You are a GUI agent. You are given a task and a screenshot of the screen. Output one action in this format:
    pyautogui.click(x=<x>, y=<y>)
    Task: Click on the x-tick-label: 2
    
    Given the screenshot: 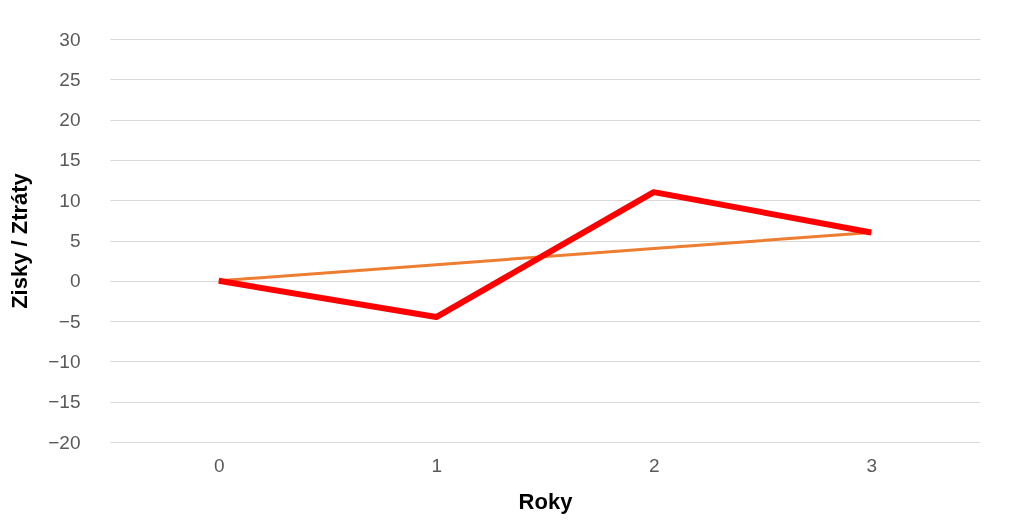 What is the action you would take?
    pyautogui.click(x=654, y=465)
    